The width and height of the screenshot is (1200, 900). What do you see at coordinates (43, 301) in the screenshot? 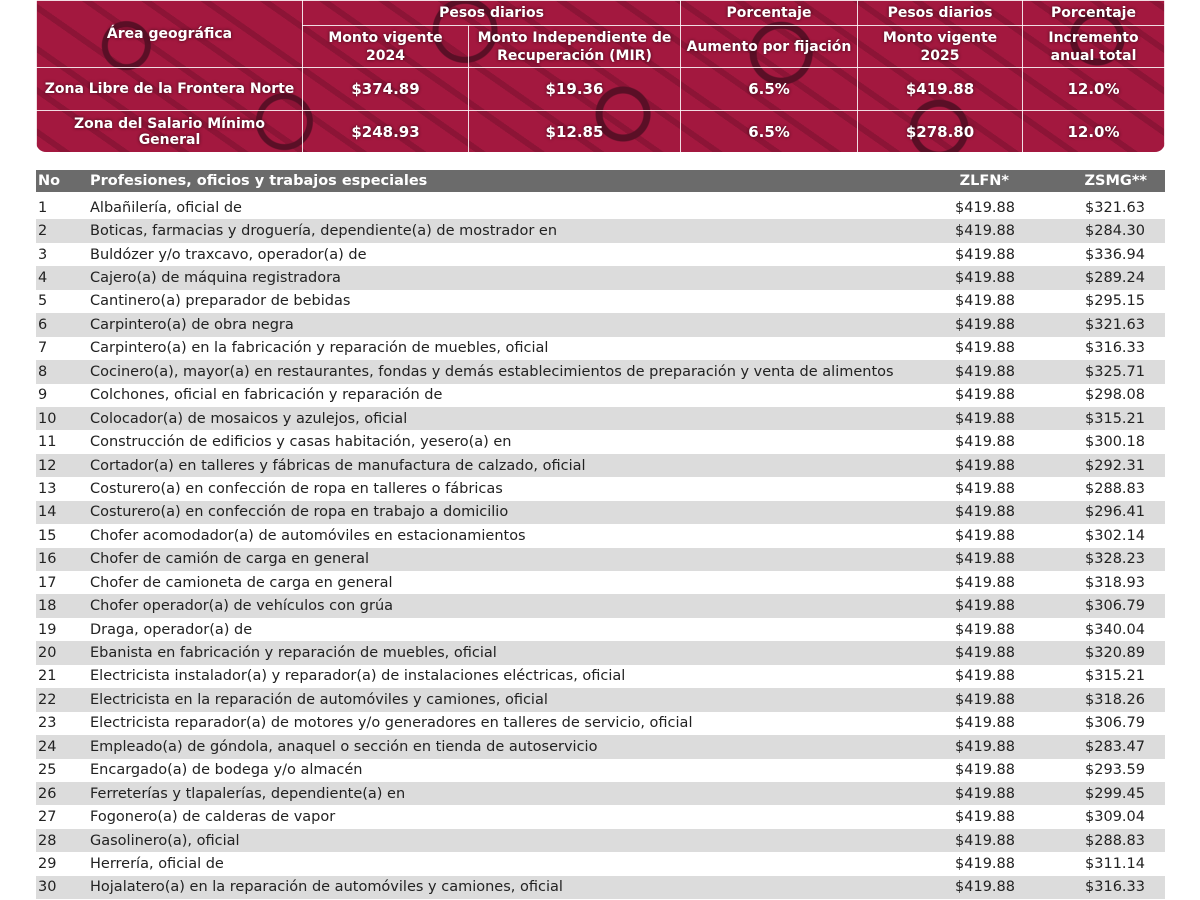
I see `row-number: 5` at bounding box center [43, 301].